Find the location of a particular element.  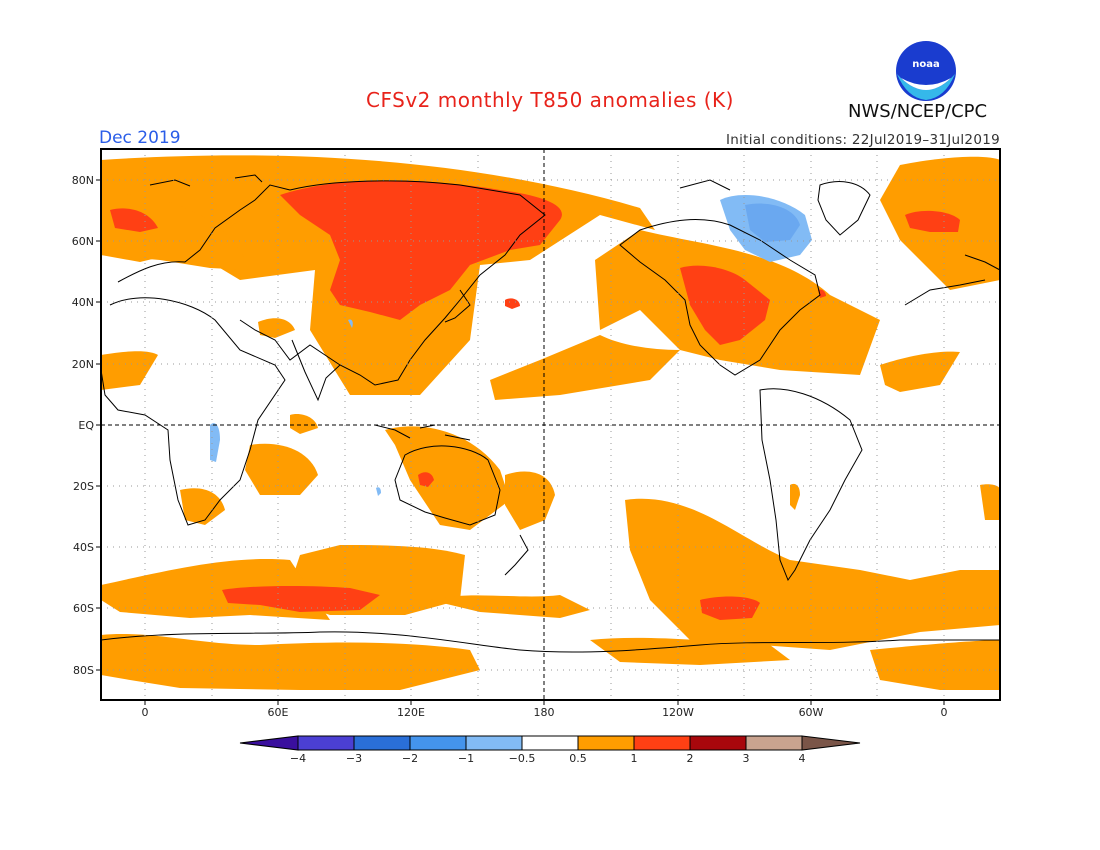

lon-label-0: 0 is located at coordinates (145, 712).